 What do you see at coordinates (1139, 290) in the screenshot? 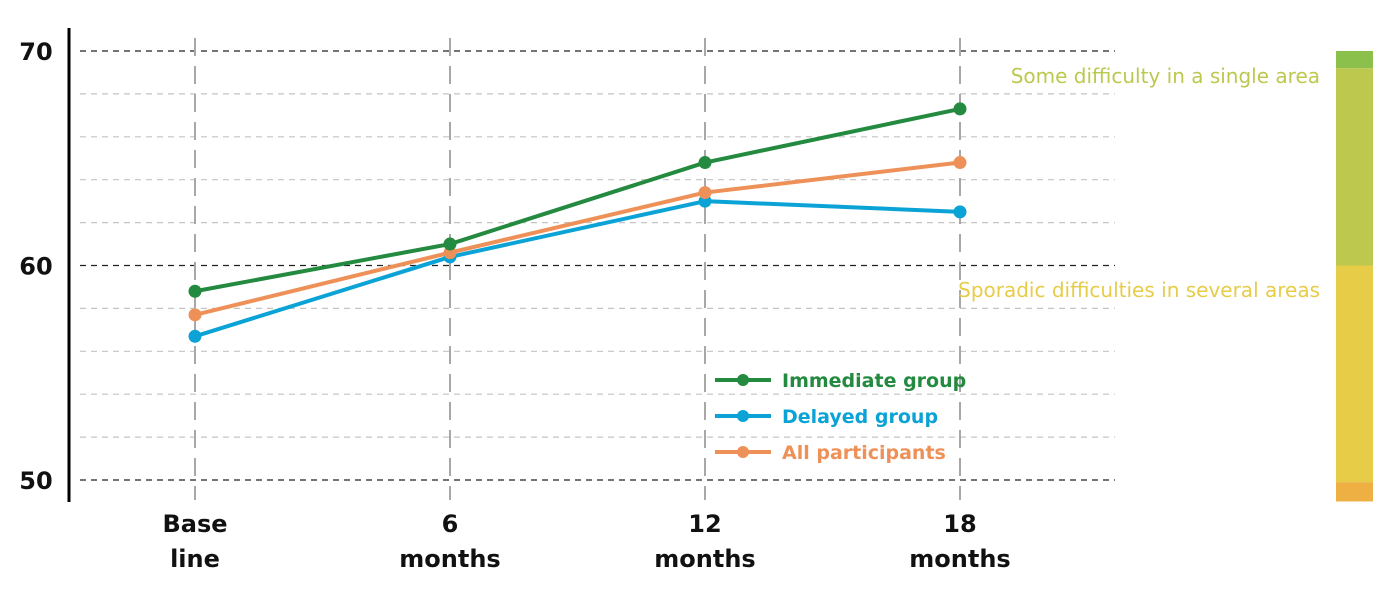
I see `band-label: Sporadic difficulties in several areas` at bounding box center [1139, 290].